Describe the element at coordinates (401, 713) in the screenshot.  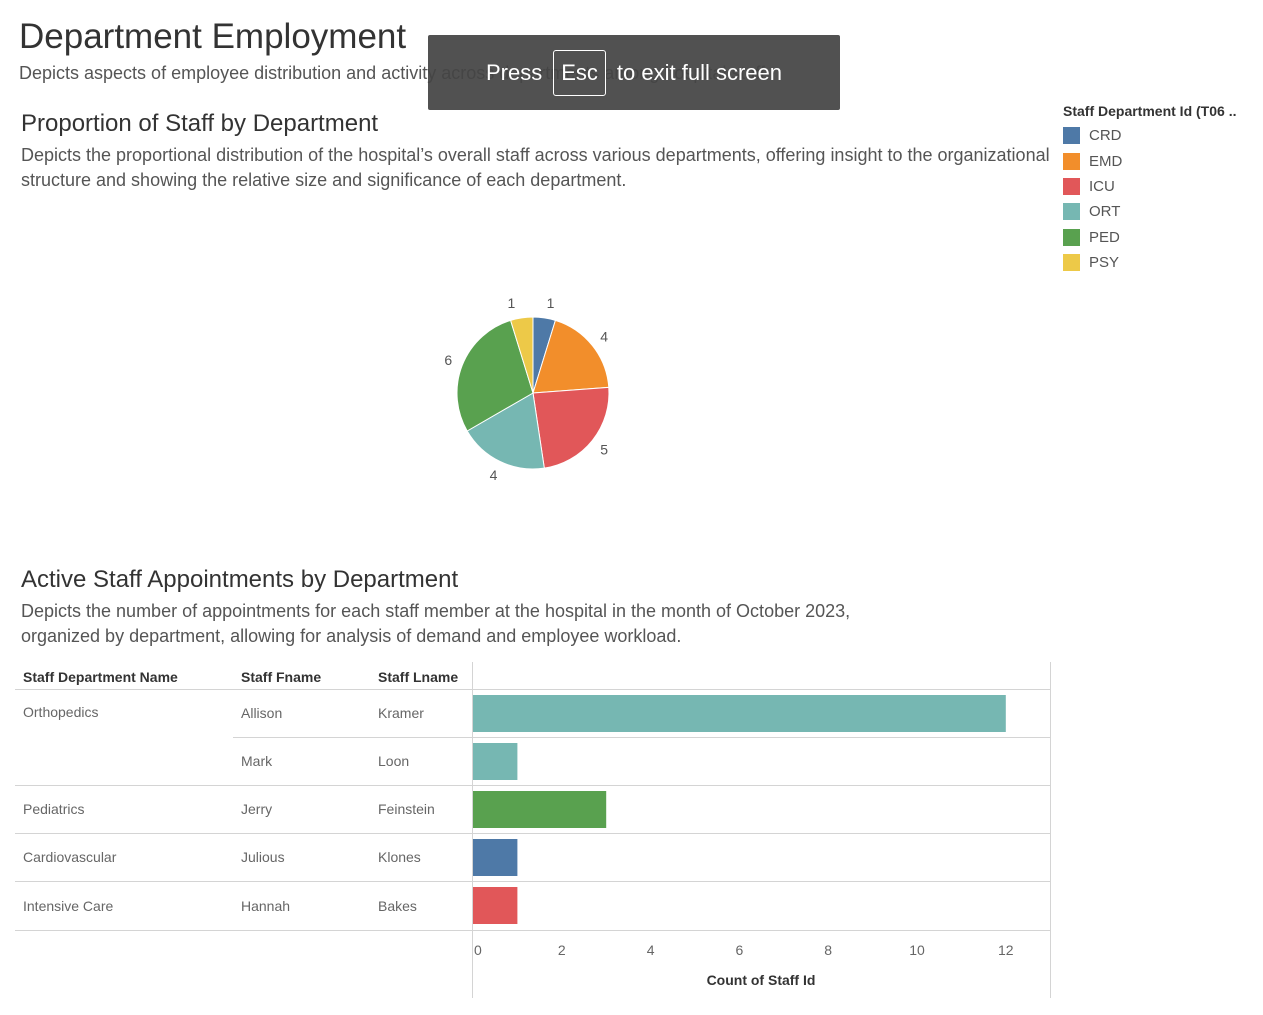
I see `row-1-lname: Kramer` at that location.